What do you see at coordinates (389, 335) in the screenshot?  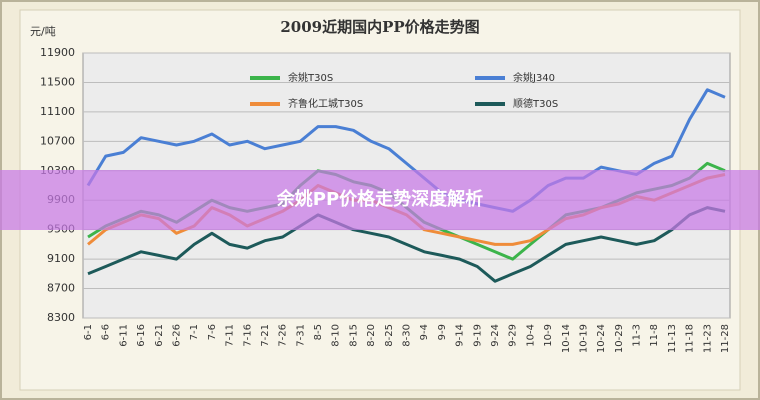 I see `x-tick-label: 8-25` at bounding box center [389, 335].